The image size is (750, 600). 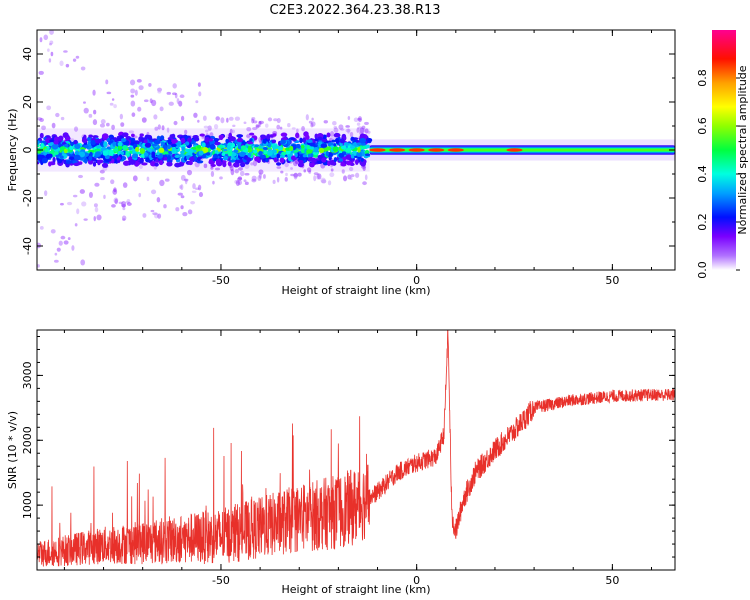 I want to click on snr-y-axis-label: SNR (10 * v/v), so click(x=12, y=450).